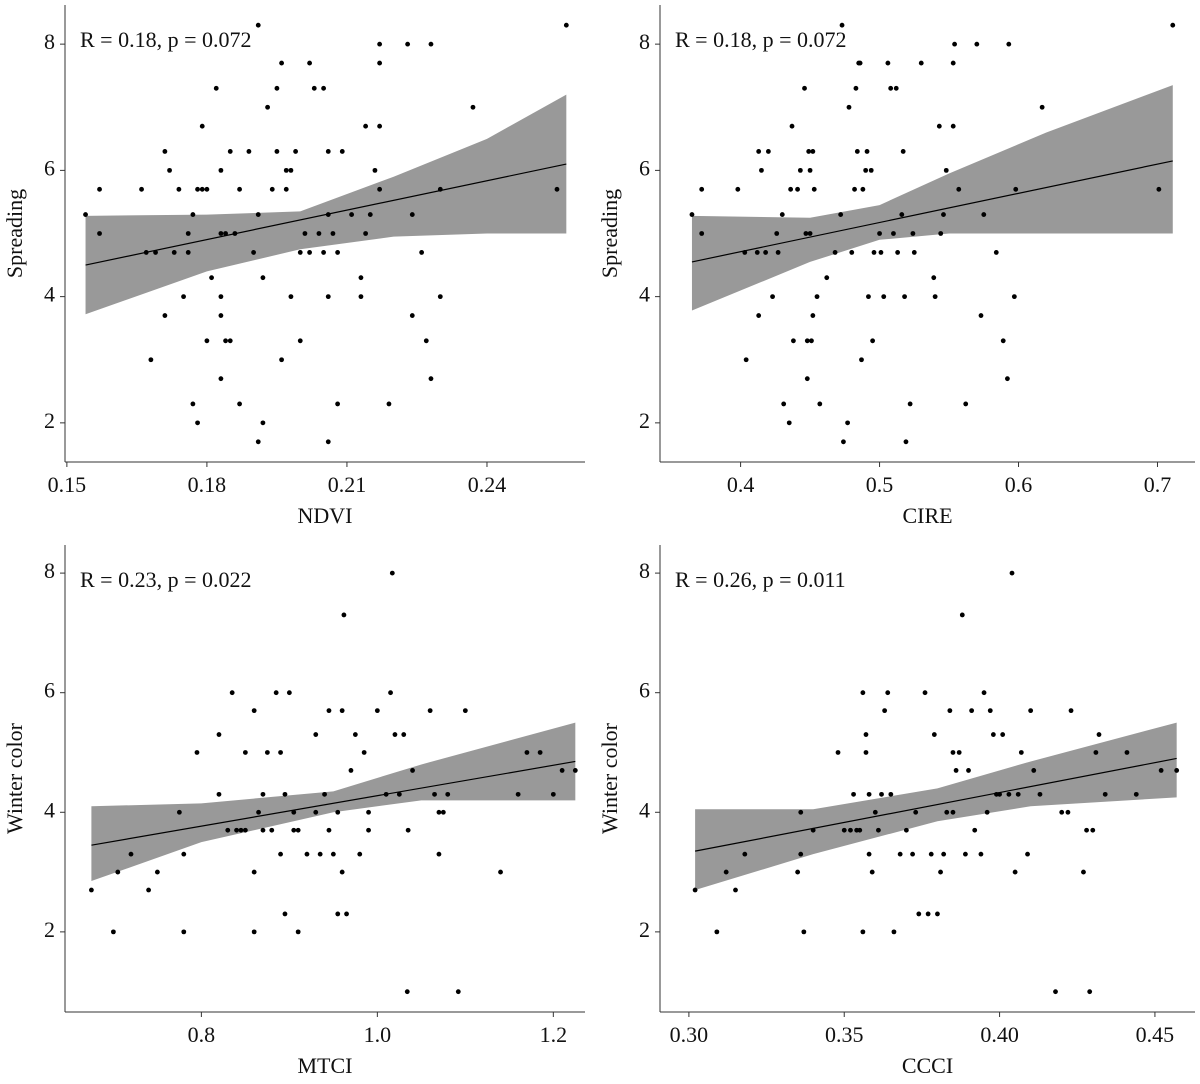  Describe the element at coordinates (644, 294) in the screenshot. I see `y-tick-label: 4` at that location.